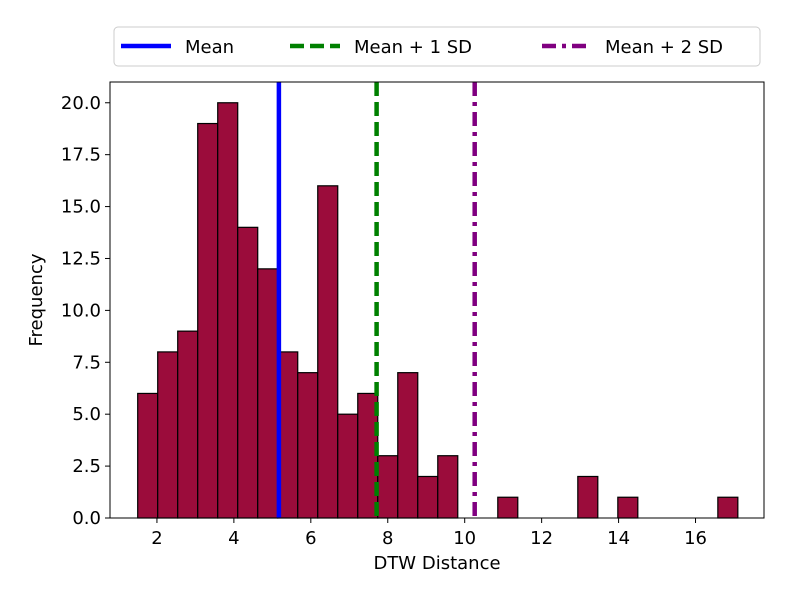 This screenshot has height=600, width=800. Describe the element at coordinates (664, 47) in the screenshot. I see `legend-label: Mean + 2 SD` at that location.